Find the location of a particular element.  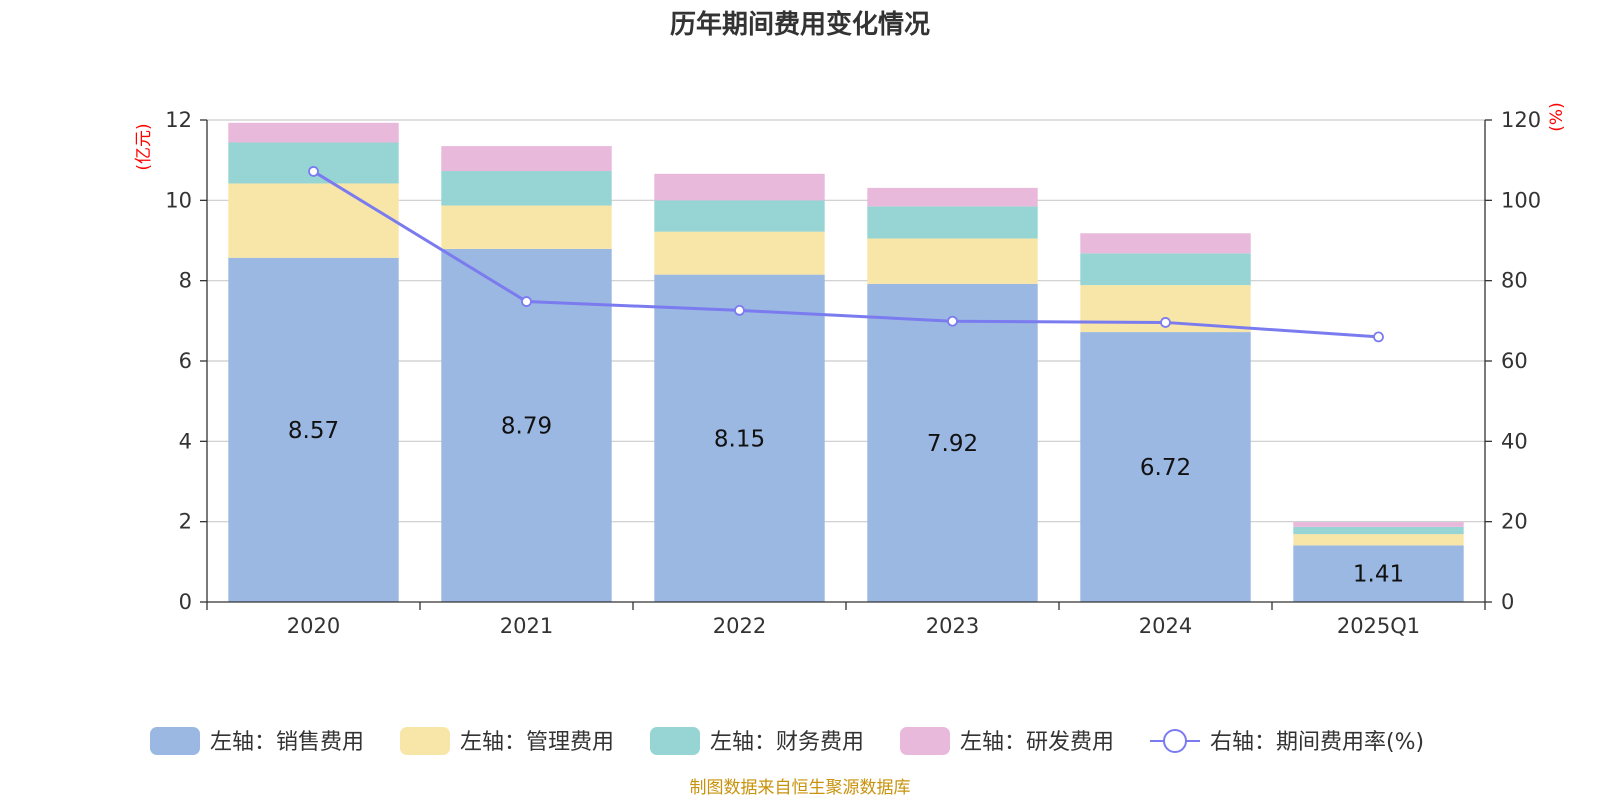

right-axis-unit: (%) is located at coordinates (1557, 116).